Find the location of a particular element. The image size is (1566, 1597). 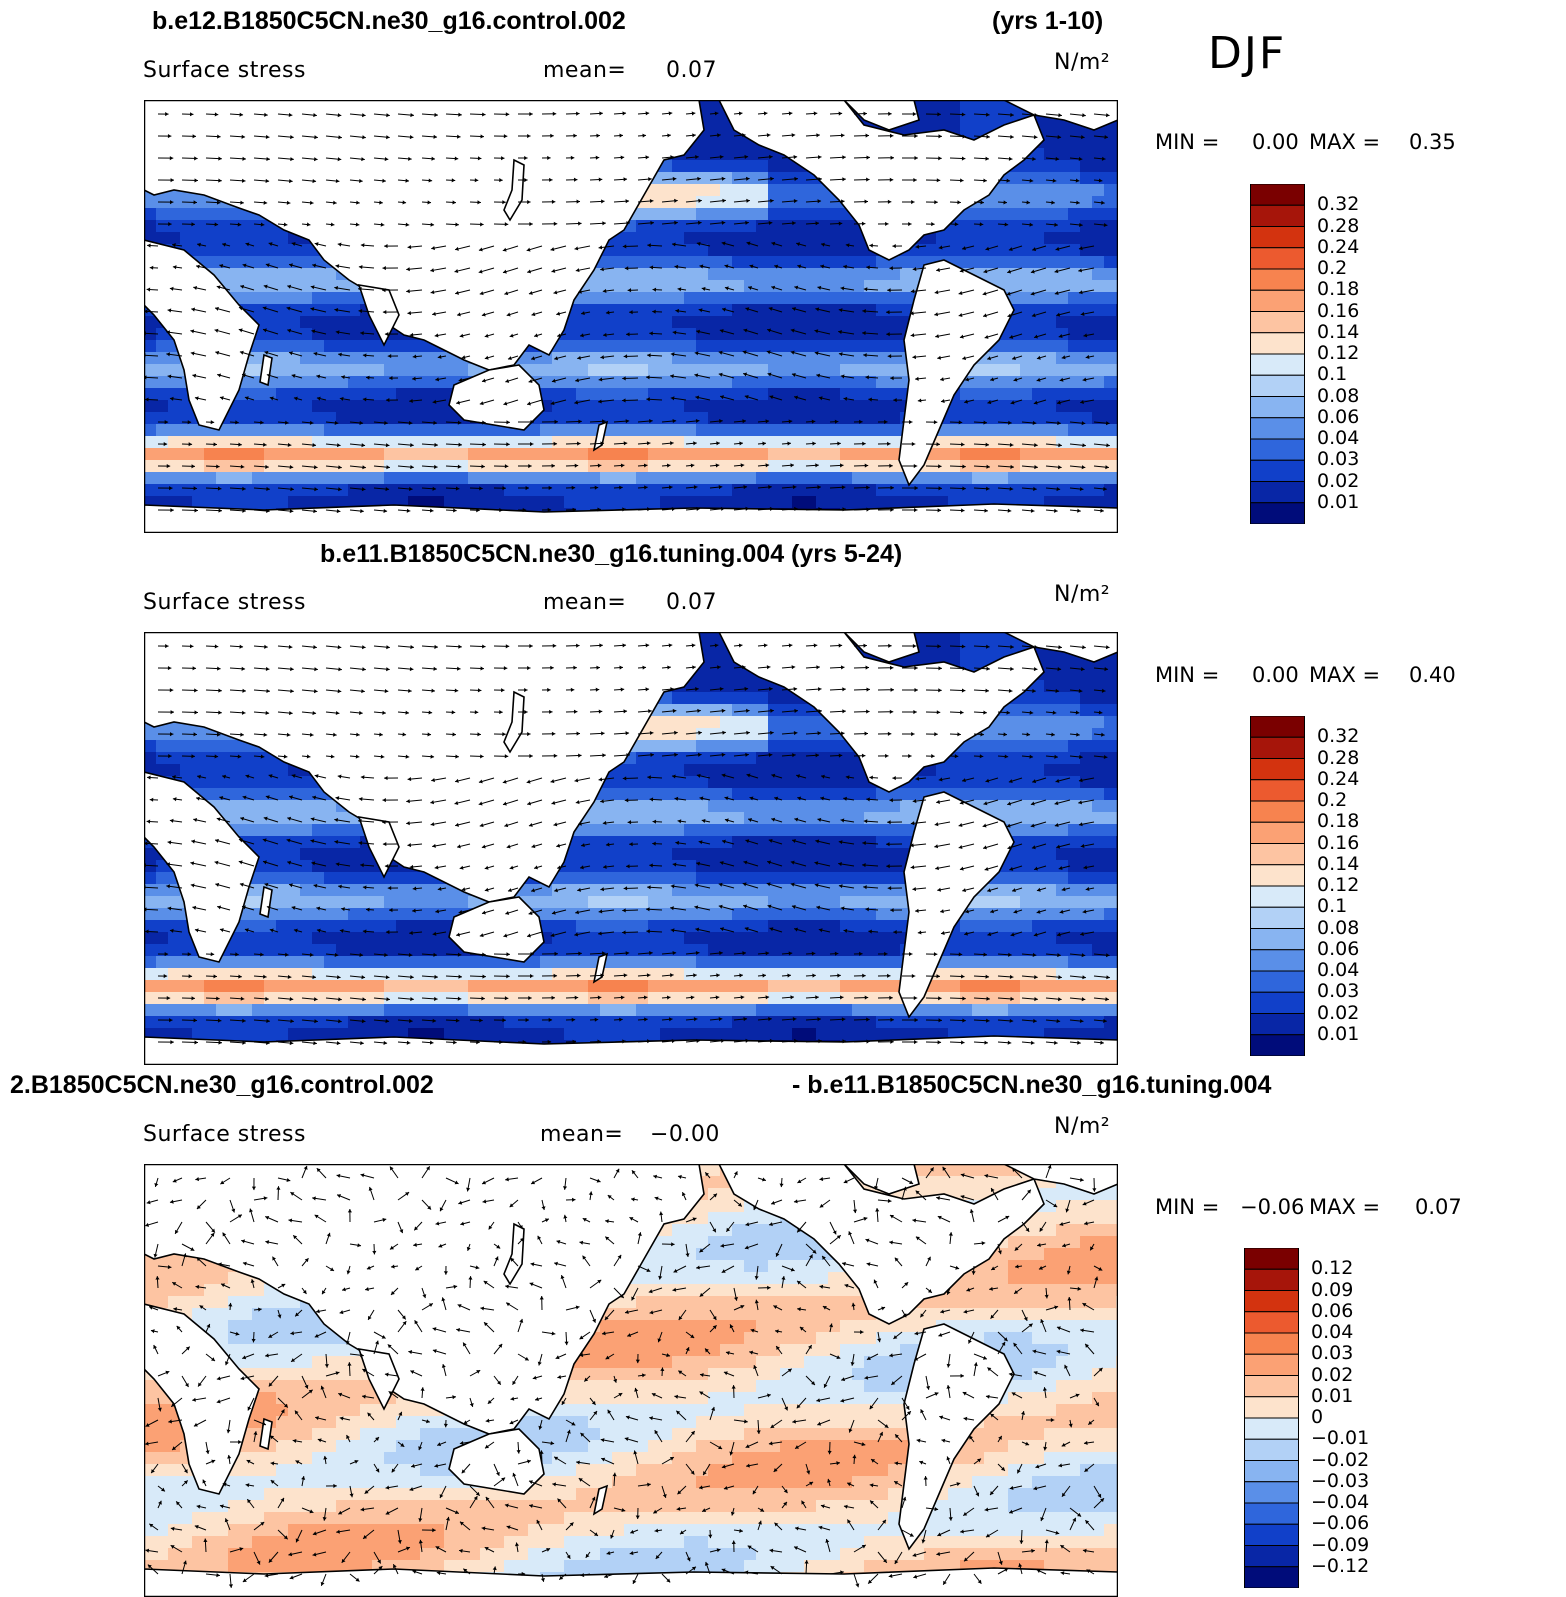

colorbar-tick-label: 0.03 is located at coordinates (1338, 459).